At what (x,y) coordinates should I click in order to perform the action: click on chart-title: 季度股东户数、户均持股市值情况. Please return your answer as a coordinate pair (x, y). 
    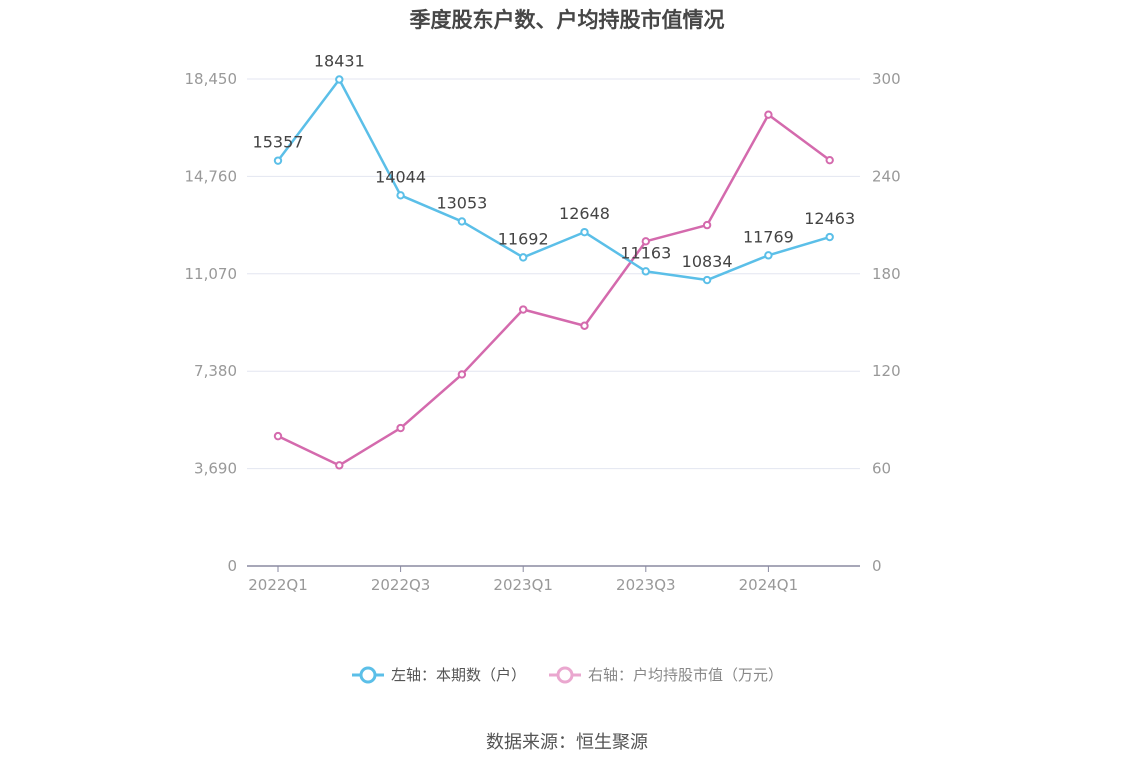
    Looking at the image, I should click on (567, 20).